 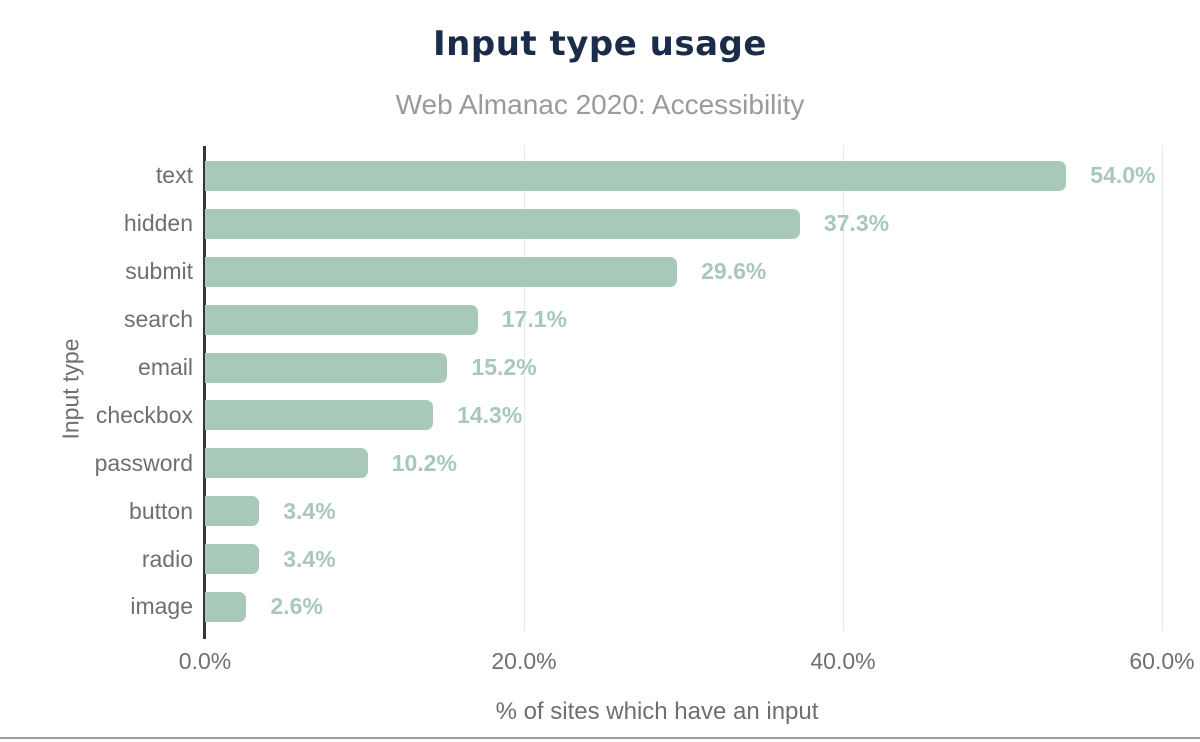 I want to click on chart-title: Input type usage, so click(x=600, y=44).